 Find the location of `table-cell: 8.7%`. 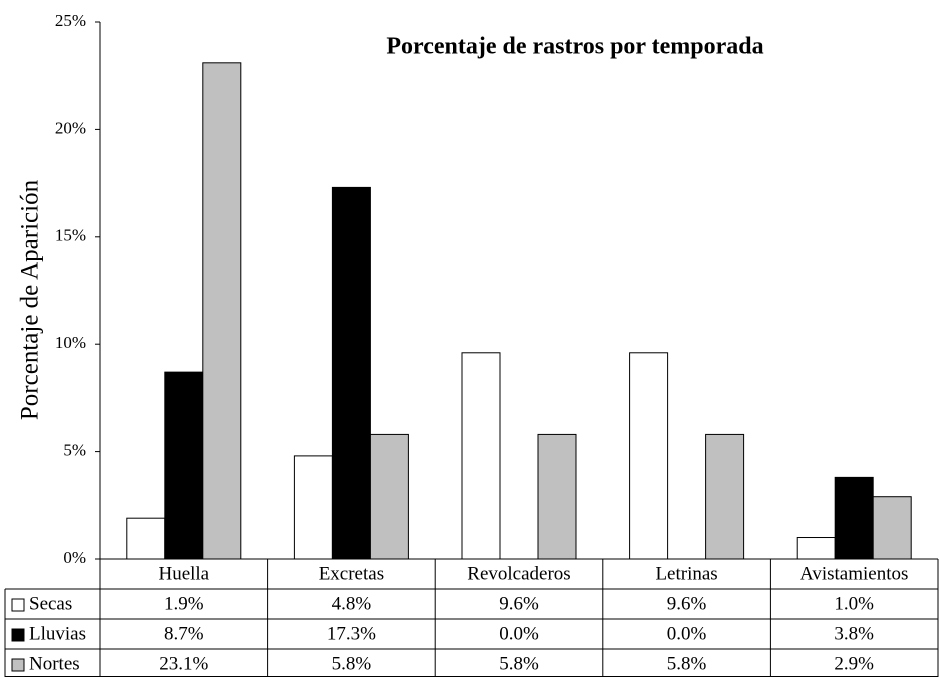

table-cell: 8.7% is located at coordinates (184, 633).